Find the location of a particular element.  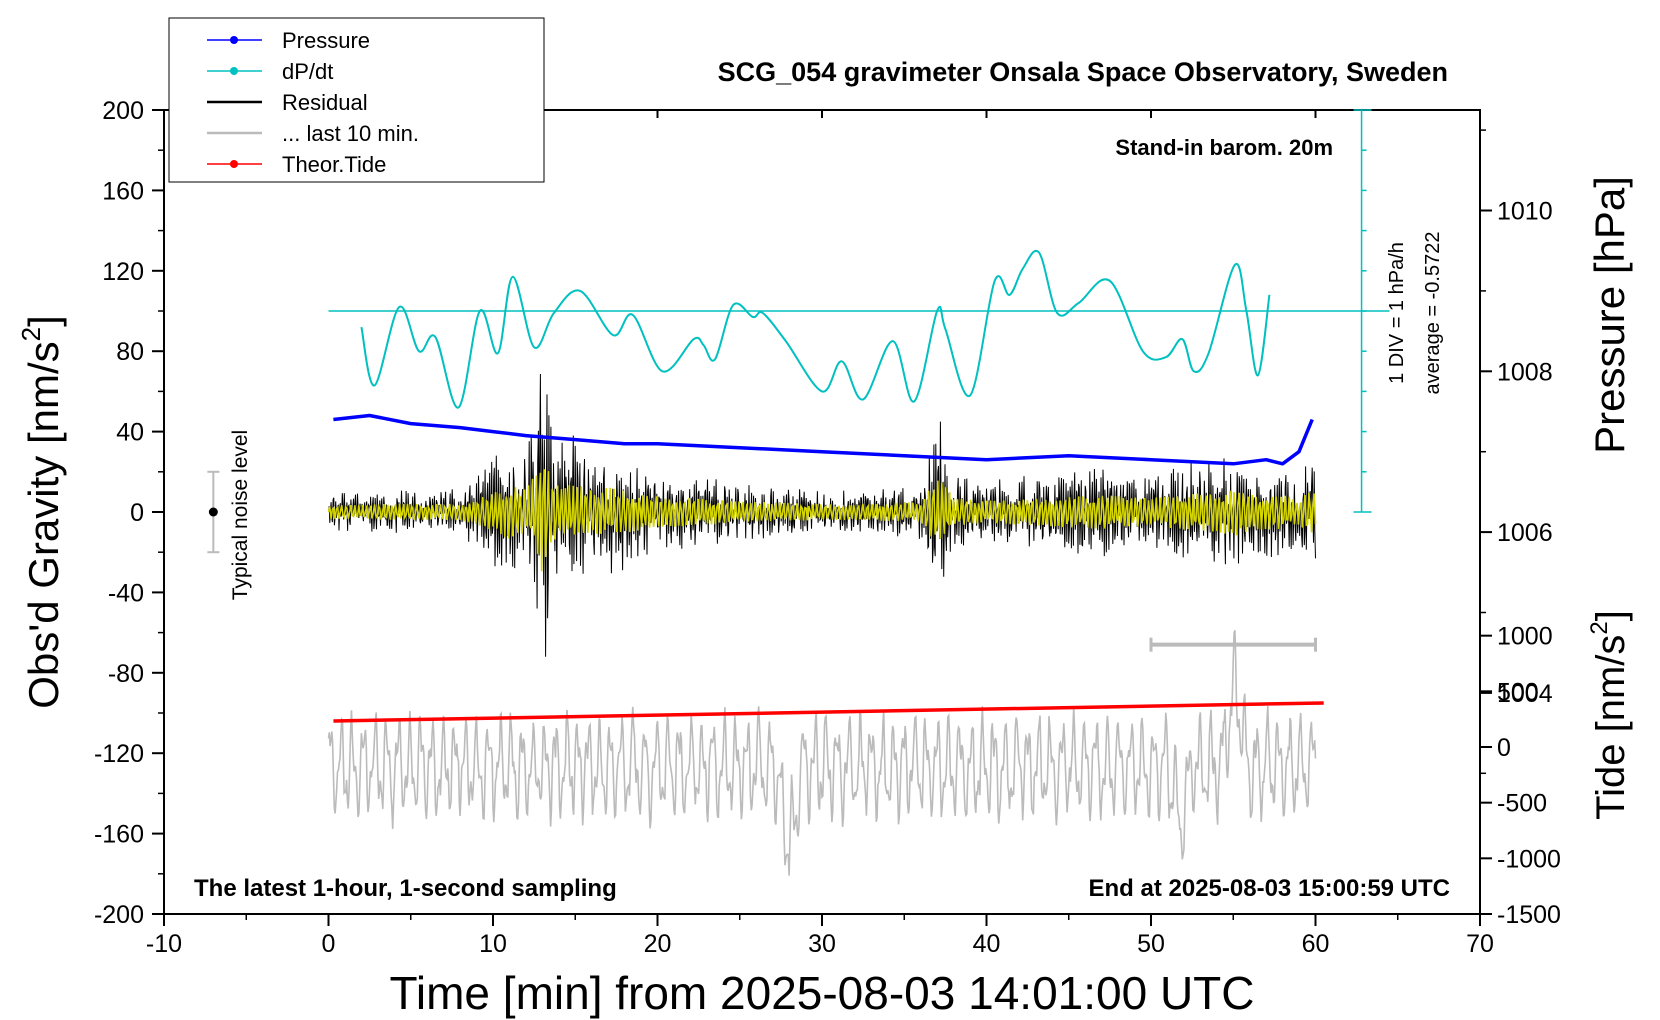

dpdt-trace is located at coordinates (859, 329).